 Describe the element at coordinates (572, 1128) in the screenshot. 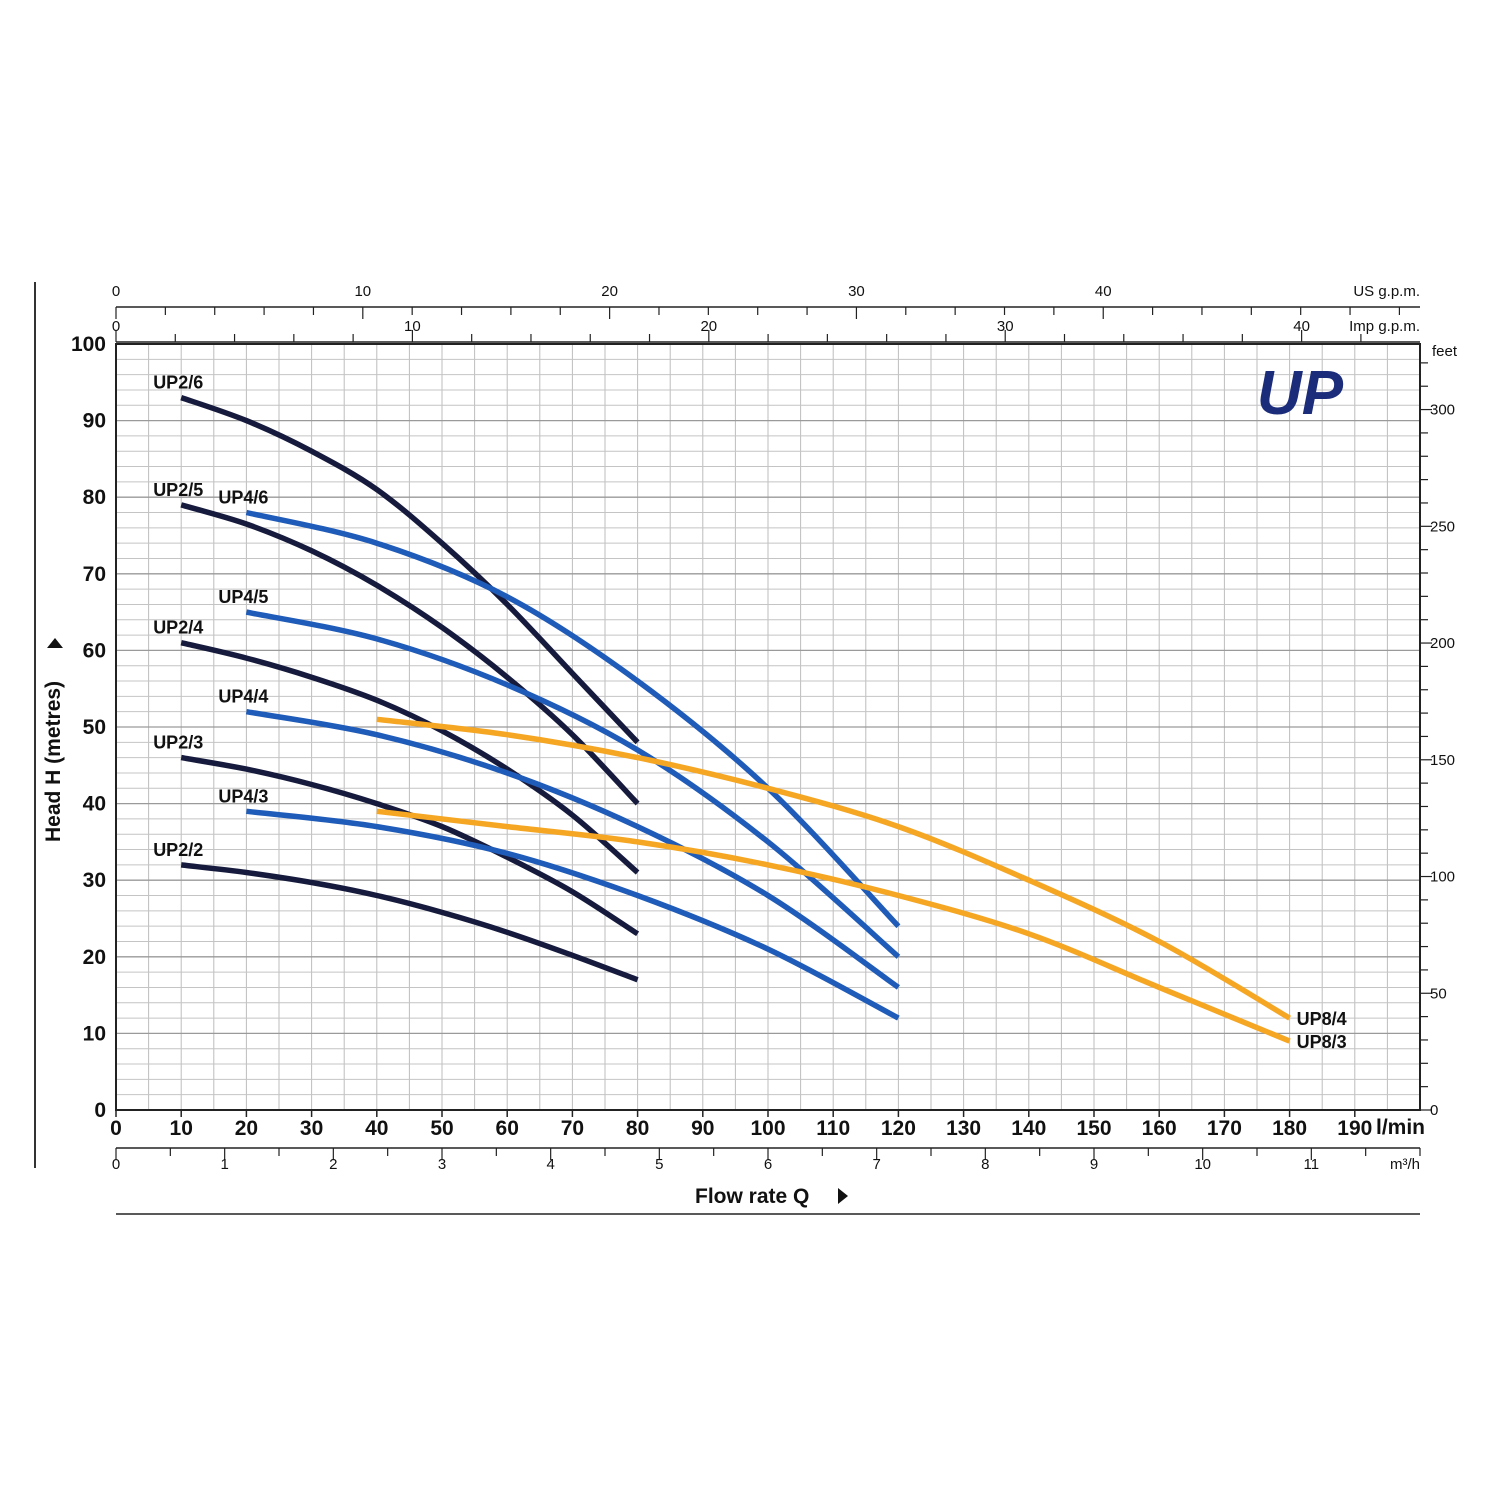

I see `x-tick-label: 70` at that location.